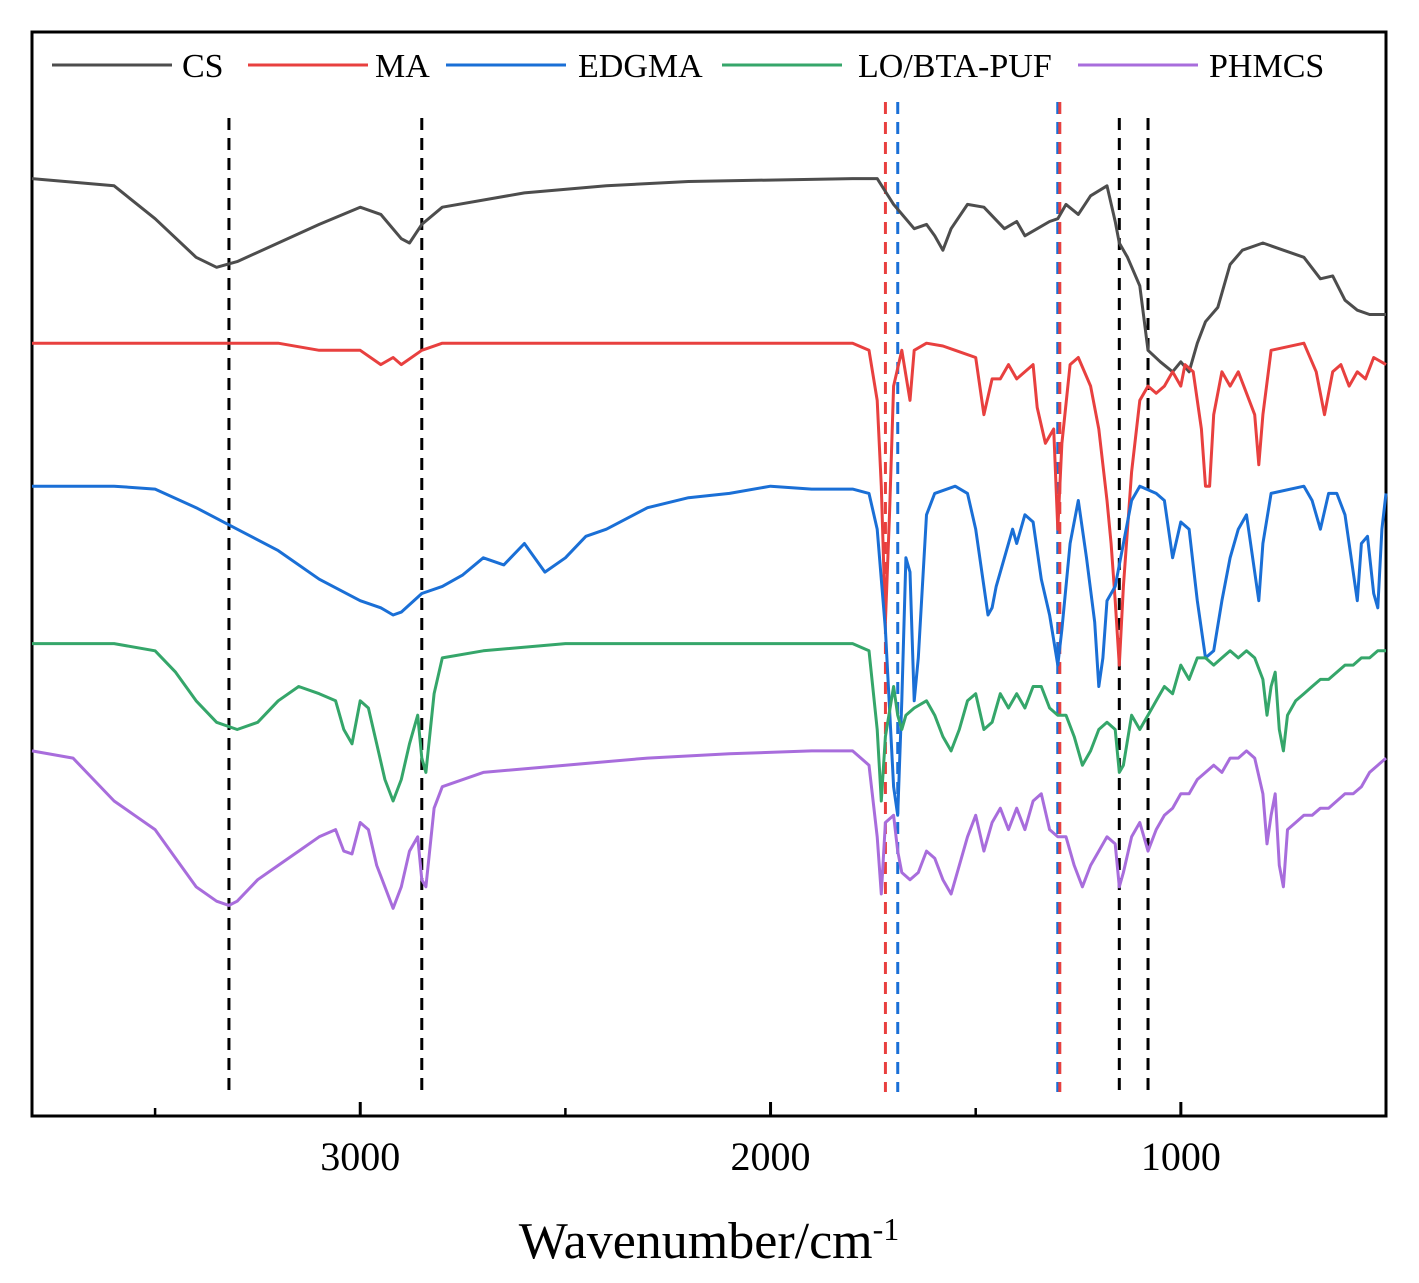 The width and height of the screenshot is (1419, 1283). I want to click on x-axis-title: Wavenumber/cm-1, so click(709, 1240).